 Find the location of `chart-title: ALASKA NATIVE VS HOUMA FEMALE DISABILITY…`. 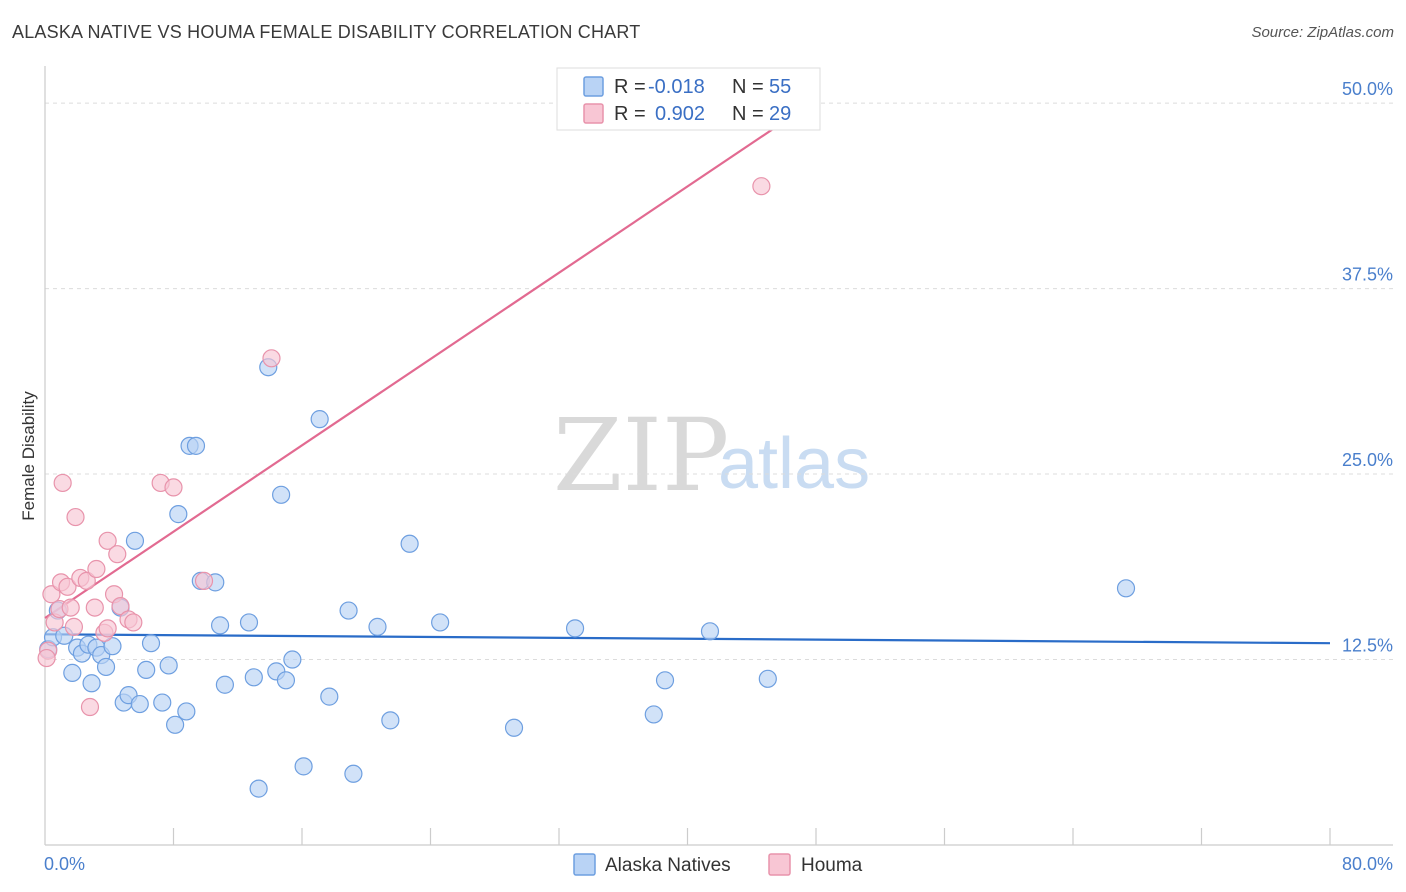

chart-title: ALASKA NATIVE VS HOUMA FEMALE DISABILITY… is located at coordinates (326, 32).